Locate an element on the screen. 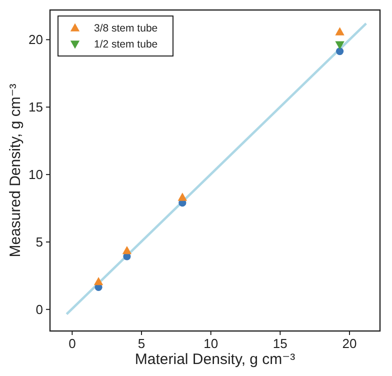 The width and height of the screenshot is (392, 376). legend-label: 3/8 stem tube is located at coordinates (126, 28).